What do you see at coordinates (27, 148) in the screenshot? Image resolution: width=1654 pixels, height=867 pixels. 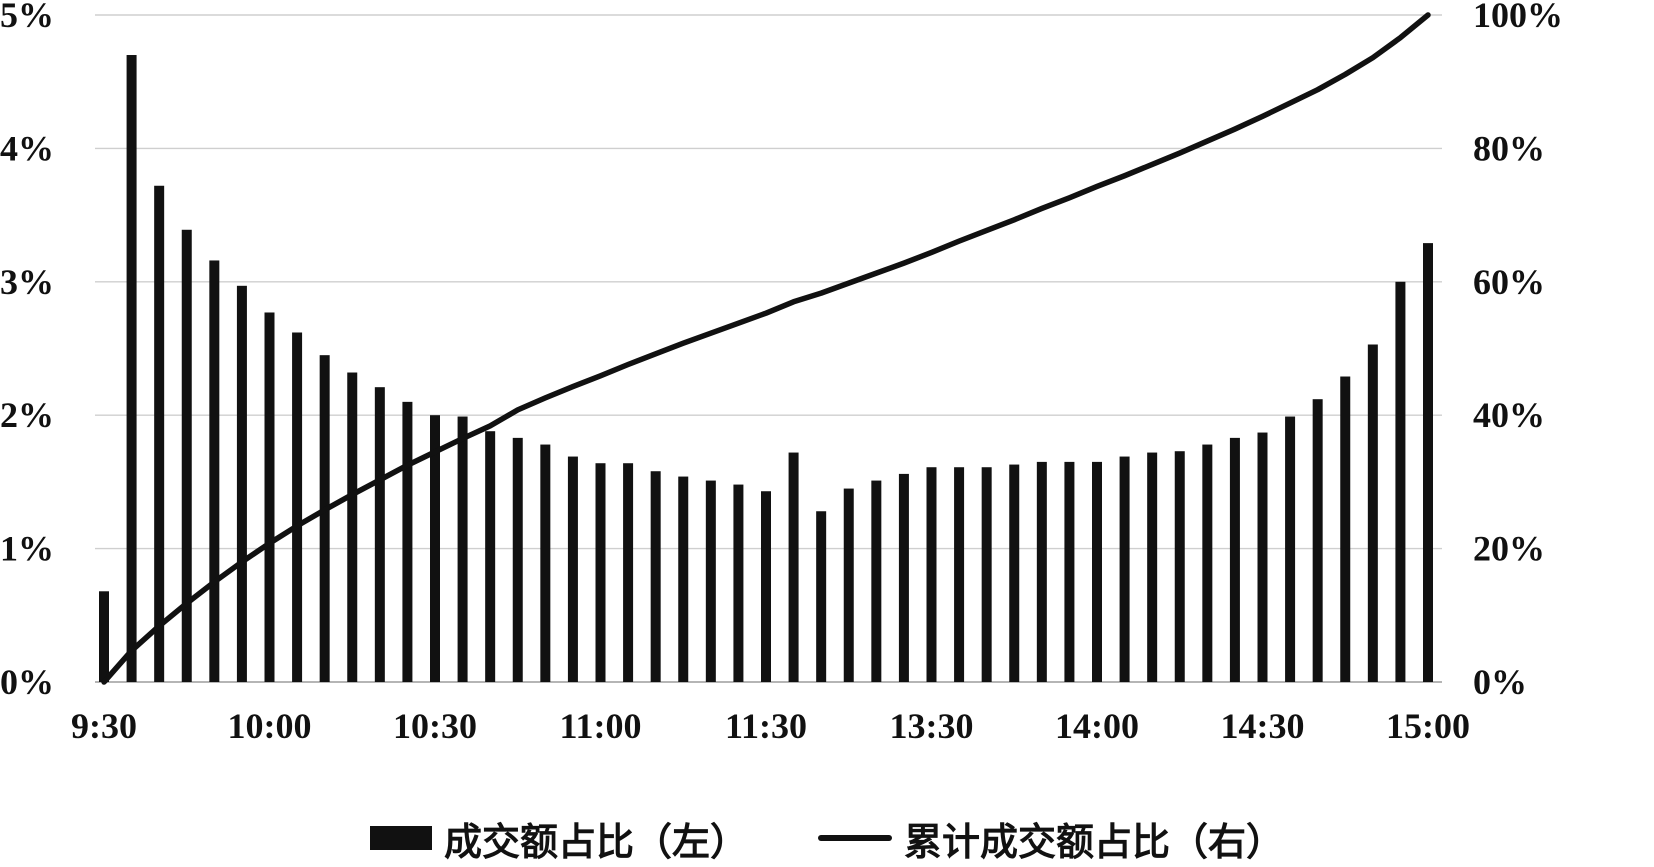 I see `y-left-tick-label: 4%` at bounding box center [27, 148].